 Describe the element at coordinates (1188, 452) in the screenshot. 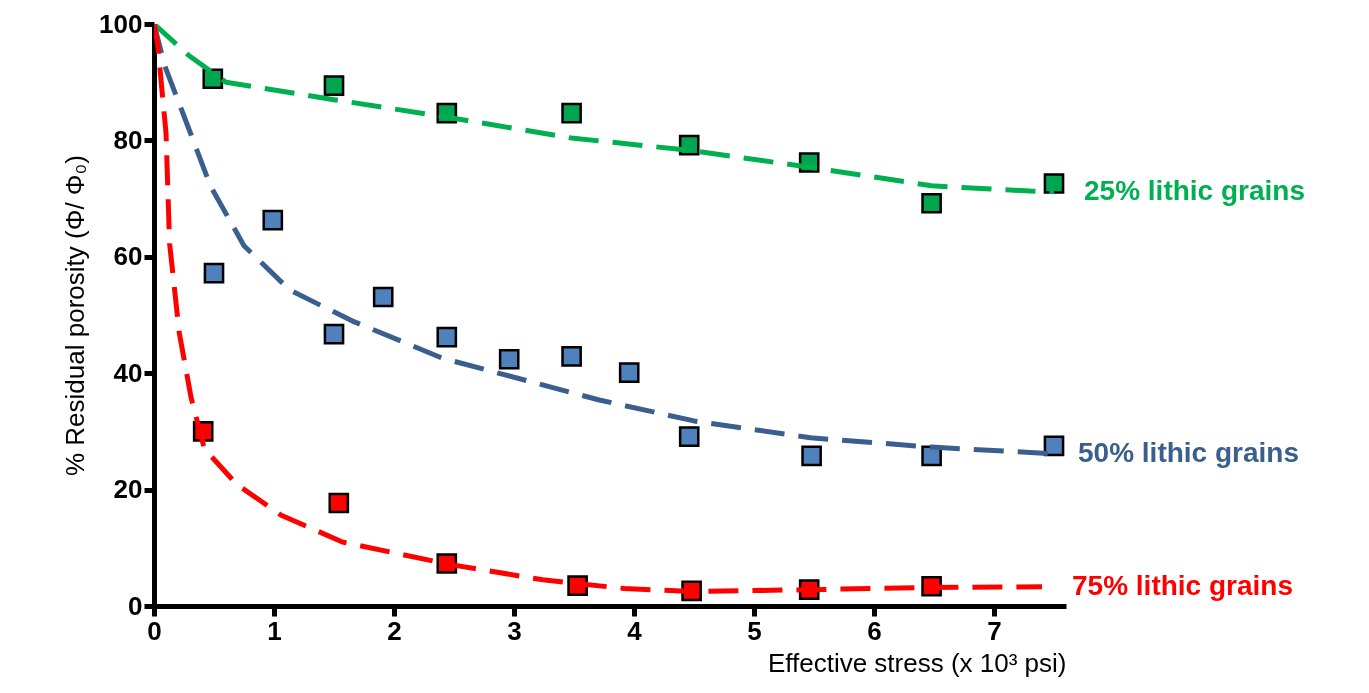

I see `series-label: 50% lithic grains` at that location.